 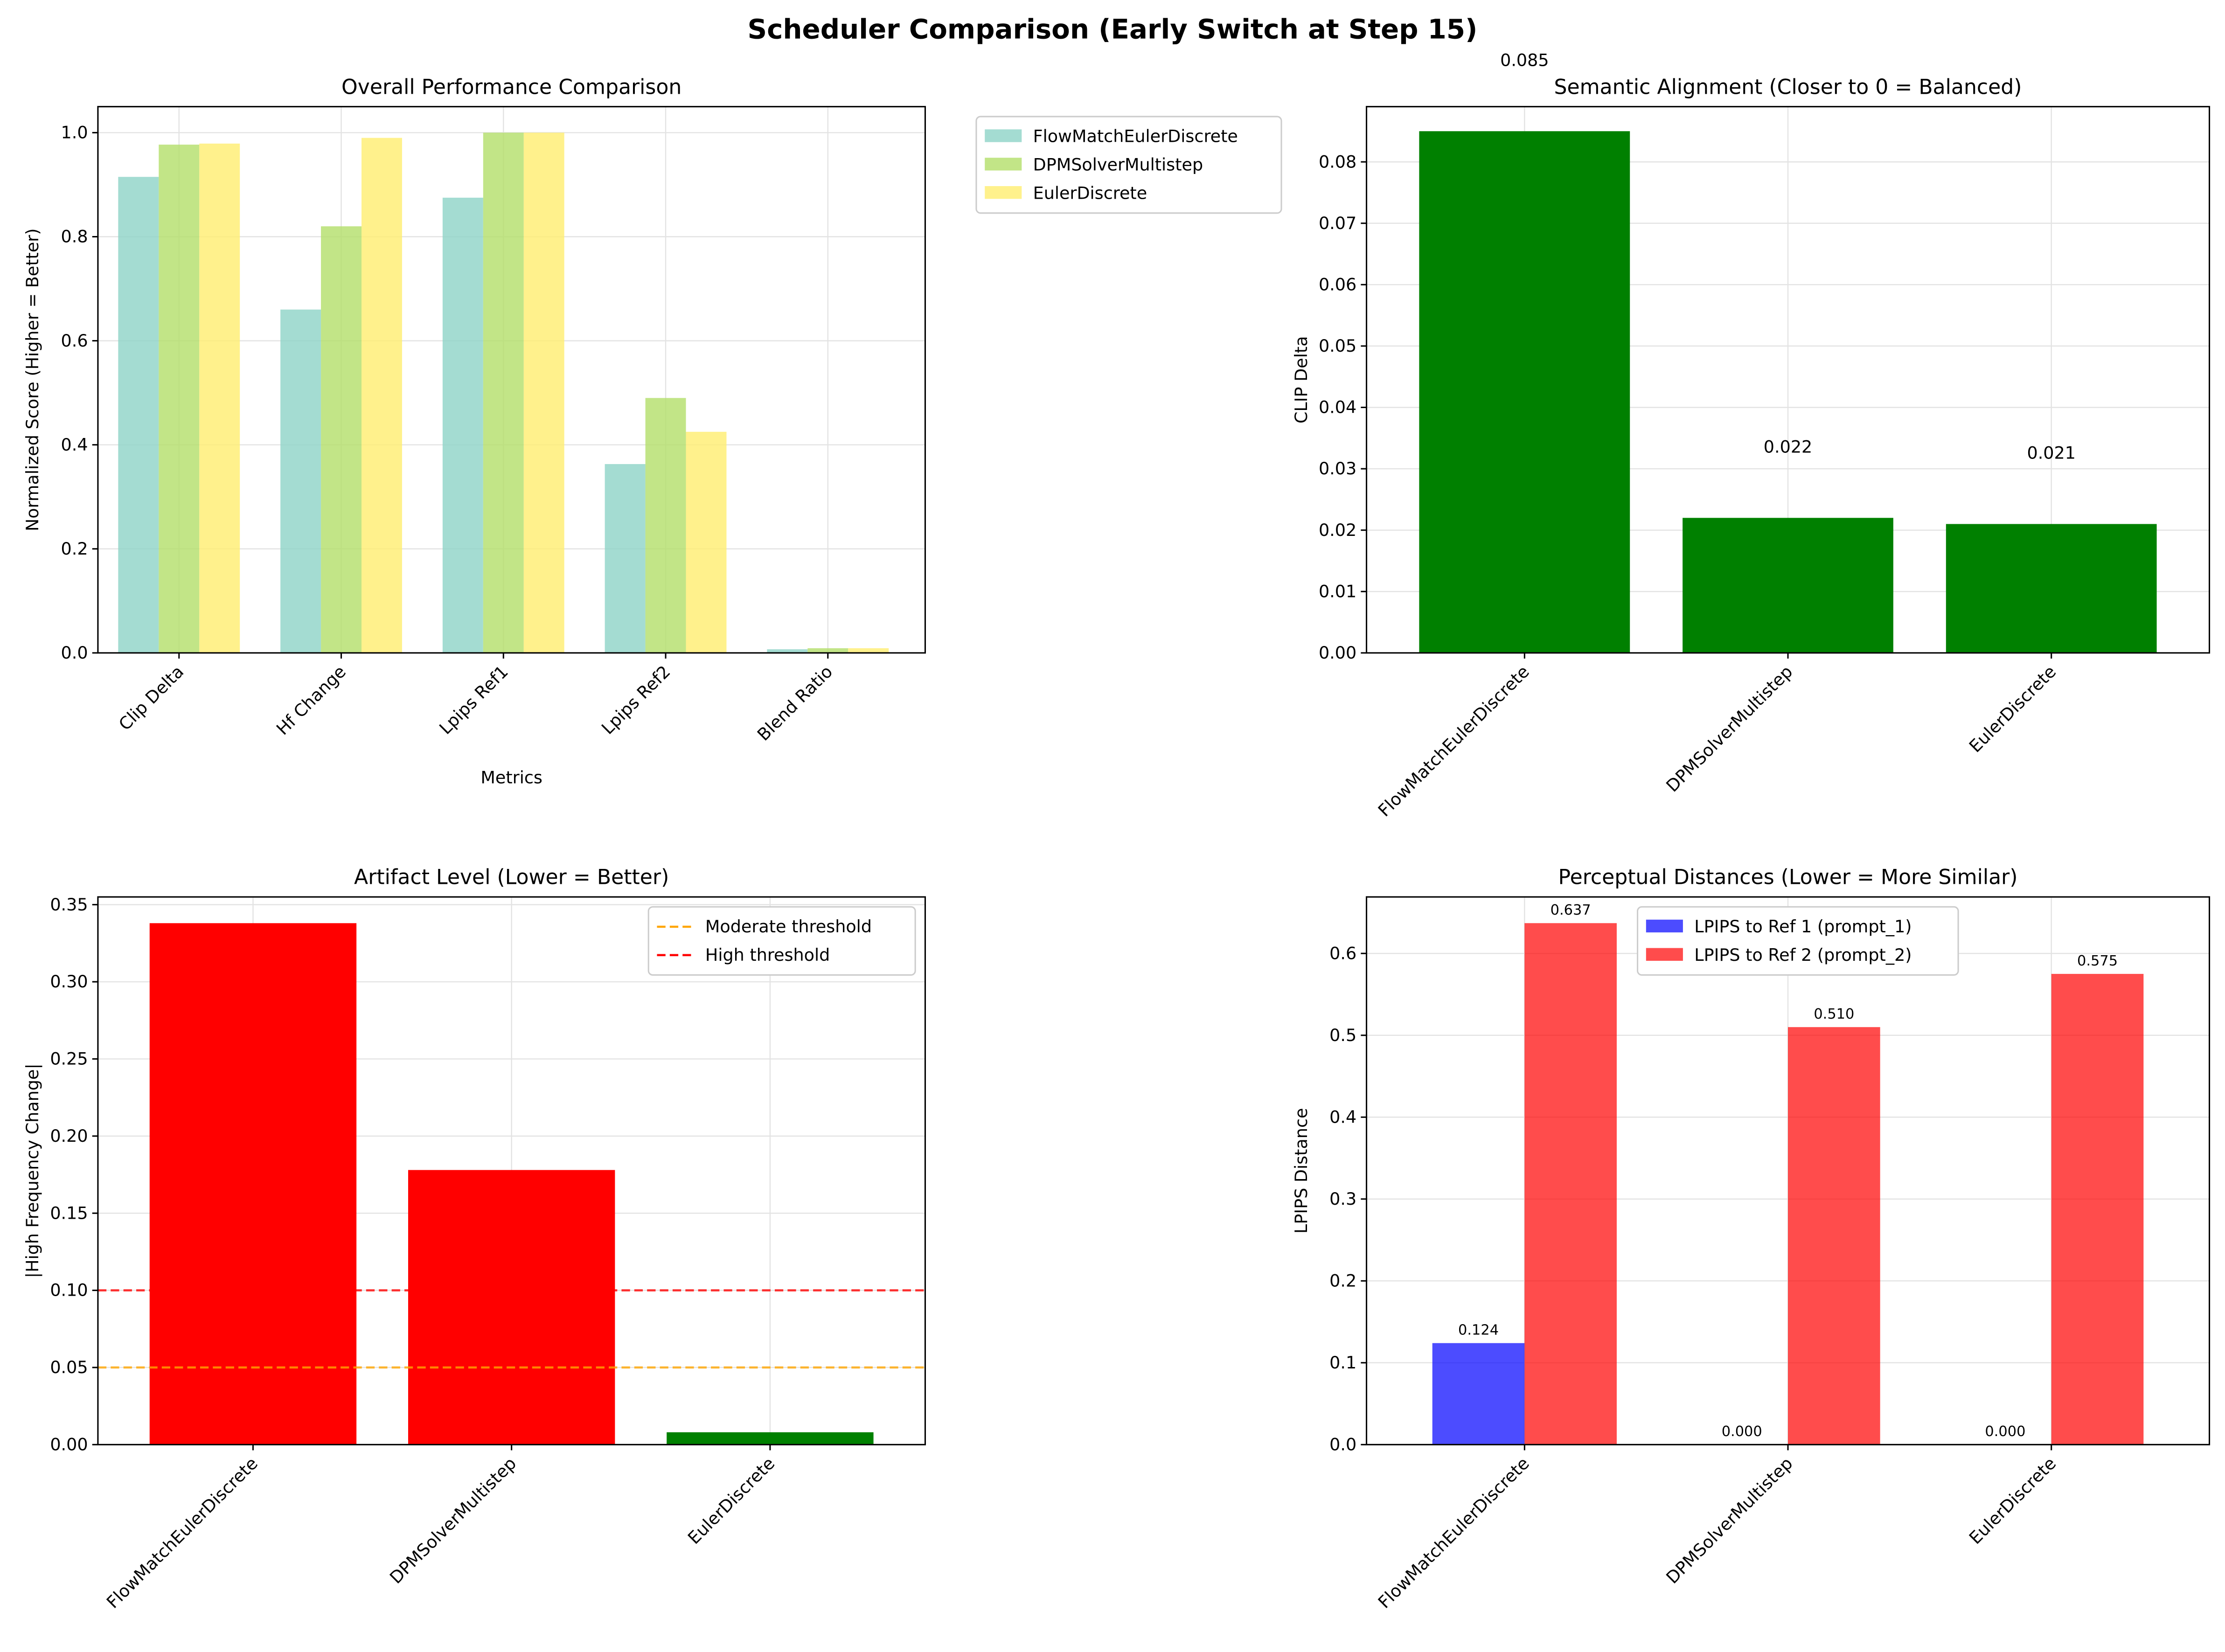 I want to click on y-axis-label: |High Frequency Change|, so click(x=32, y=1170).